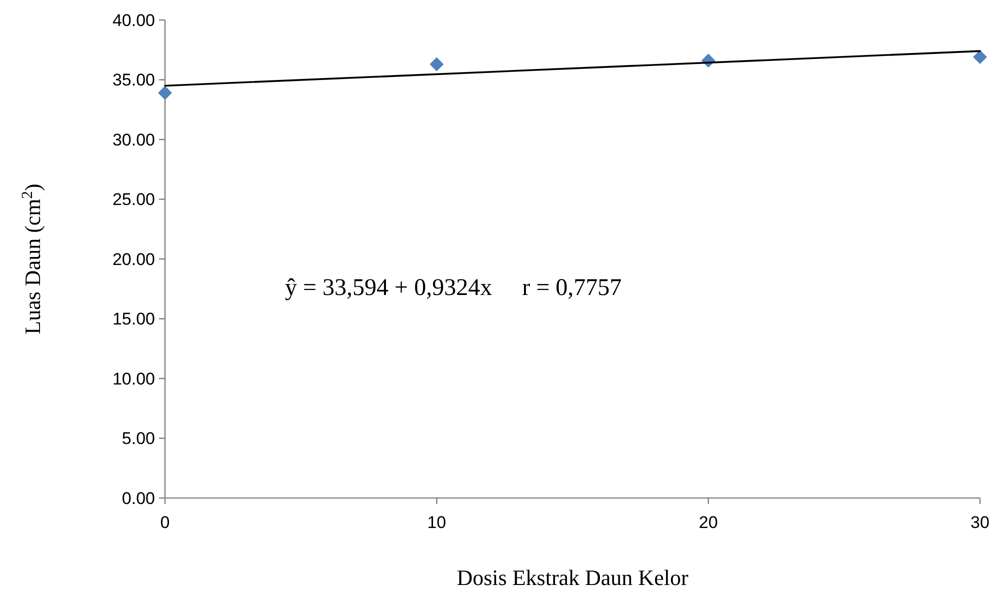 This screenshot has width=998, height=601. Describe the element at coordinates (453, 288) in the screenshot. I see `annotation: ŷ = 33,594 + 0,9324x r = 0,7757` at that location.